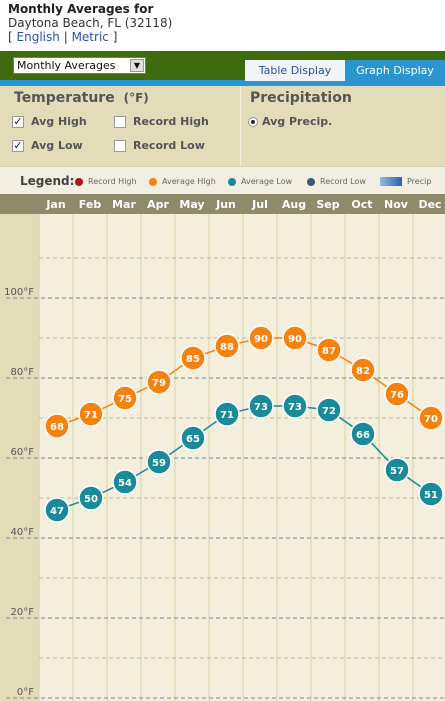  I want to click on data-label: 88, so click(227, 347).